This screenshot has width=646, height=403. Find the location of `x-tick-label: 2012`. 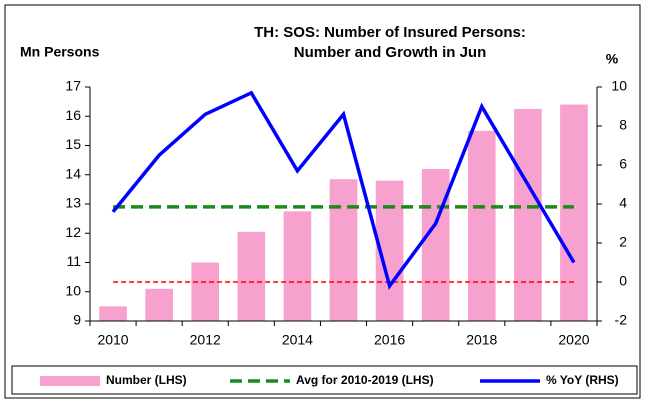

x-tick-label: 2012 is located at coordinates (205, 340).